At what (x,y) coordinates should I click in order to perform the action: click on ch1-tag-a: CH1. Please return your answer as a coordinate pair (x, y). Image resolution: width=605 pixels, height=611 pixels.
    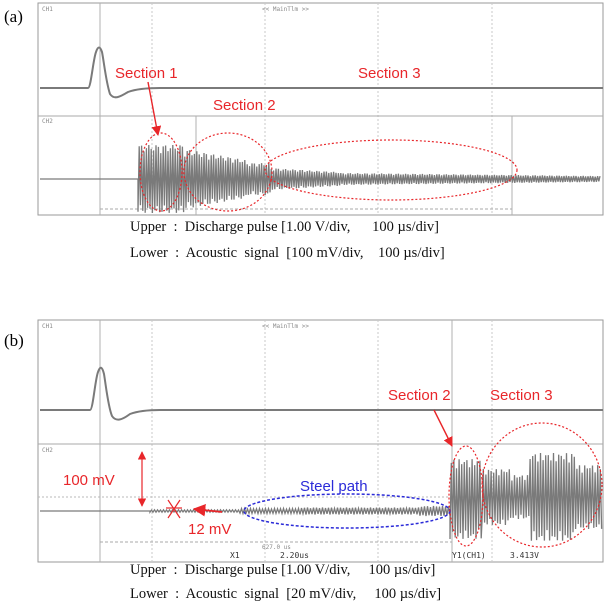
    Looking at the image, I should click on (47, 9).